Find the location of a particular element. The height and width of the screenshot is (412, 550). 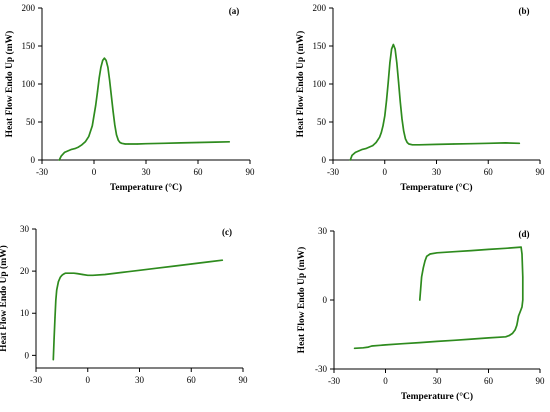

x-tick-label: -30 is located at coordinates (42, 172).